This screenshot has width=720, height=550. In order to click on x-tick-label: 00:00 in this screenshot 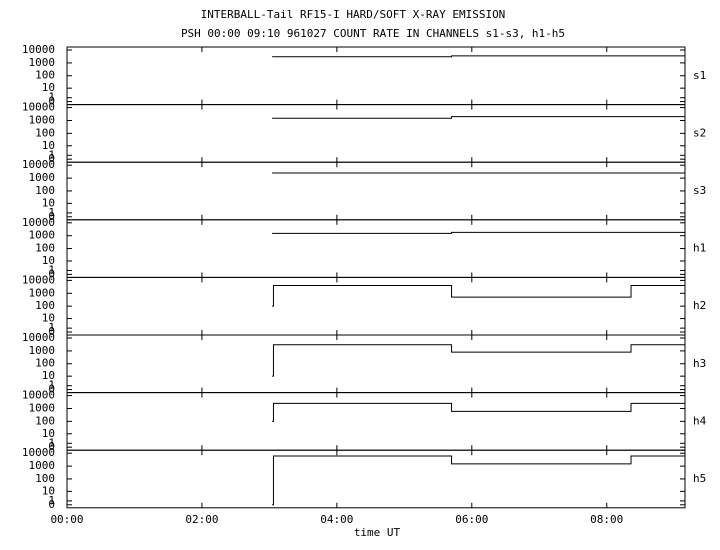, I will do `click(66, 519)`.